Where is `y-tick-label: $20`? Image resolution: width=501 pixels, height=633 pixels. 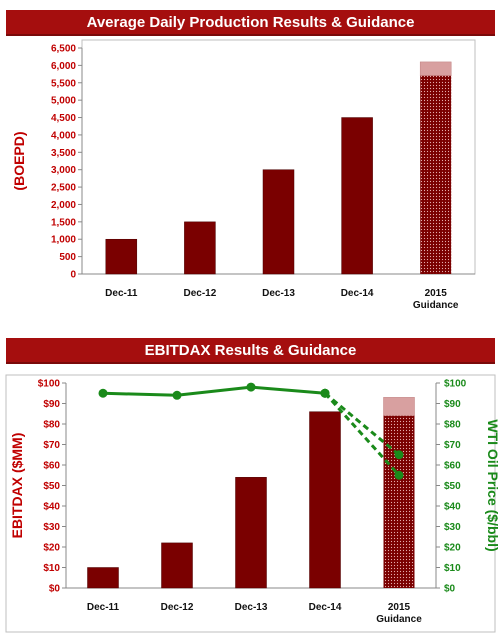
y-tick-label: $20 is located at coordinates (51, 548).